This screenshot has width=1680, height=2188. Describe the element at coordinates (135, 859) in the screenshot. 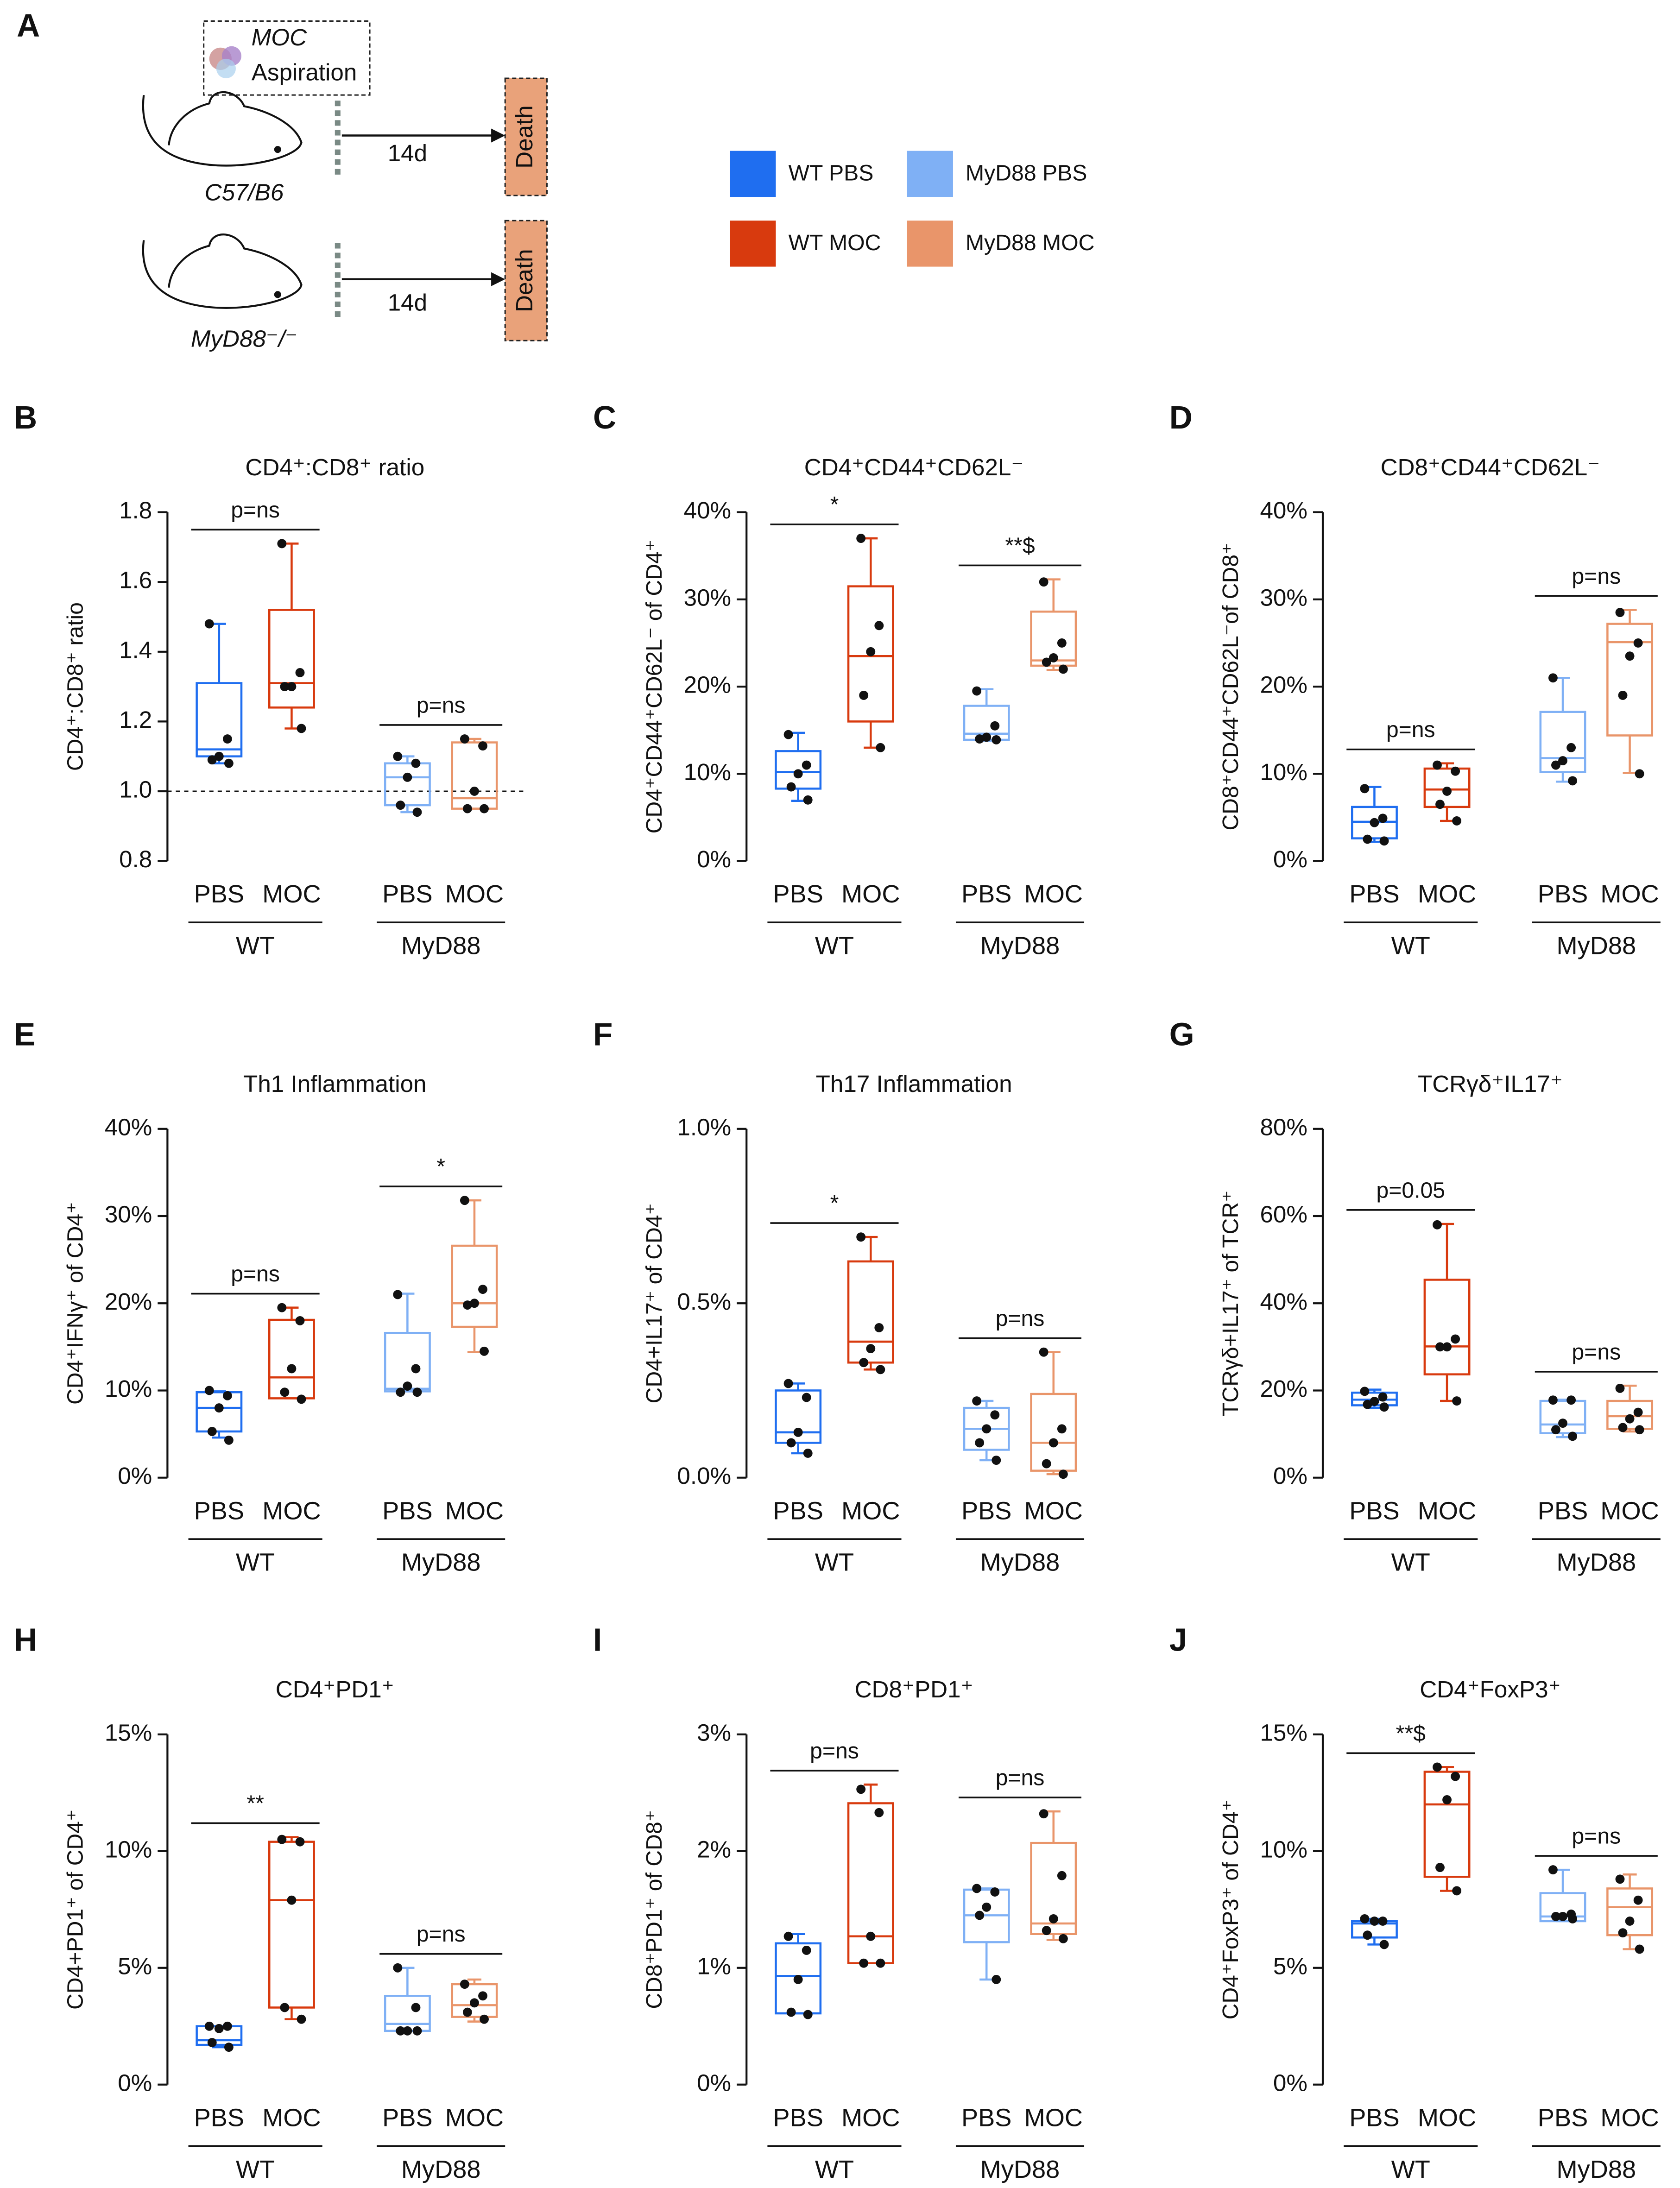

I see `y-tick-label: 0.8` at that location.